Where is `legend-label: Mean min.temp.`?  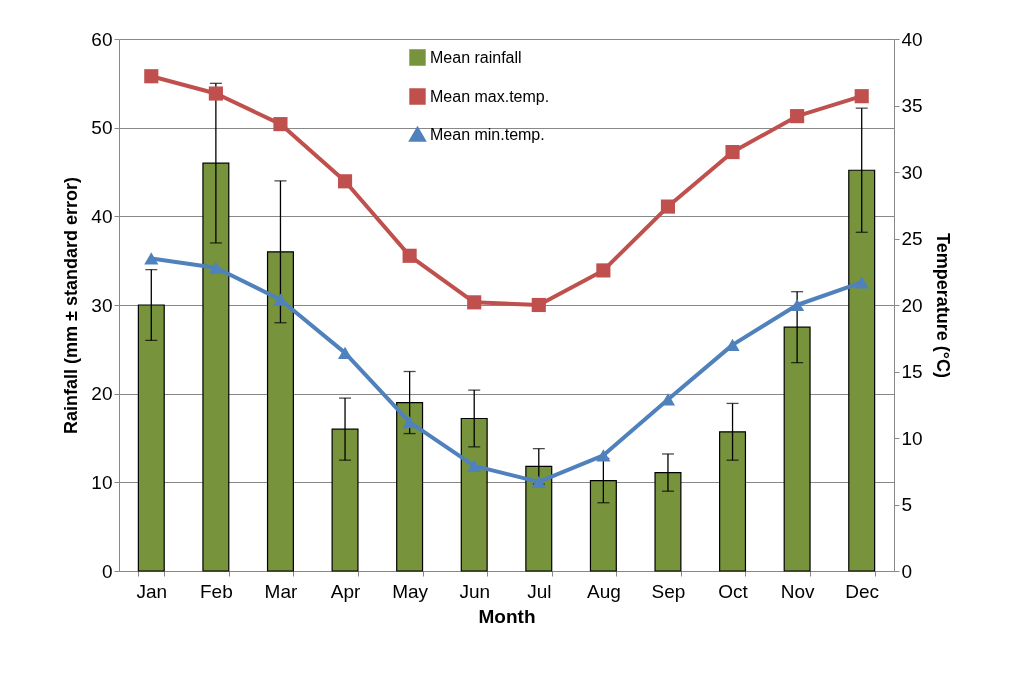
legend-label: Mean min.temp. is located at coordinates (487, 134).